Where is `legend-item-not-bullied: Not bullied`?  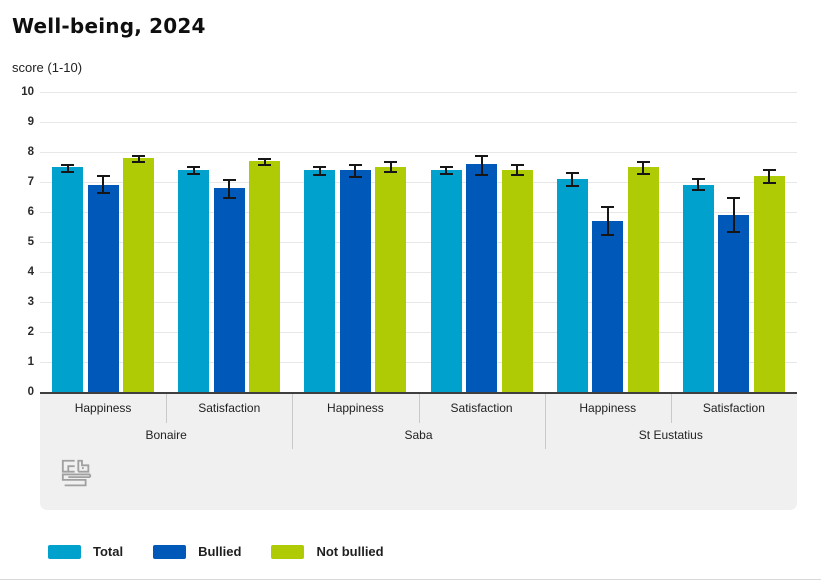 legend-item-not-bullied: Not bullied is located at coordinates (327, 551).